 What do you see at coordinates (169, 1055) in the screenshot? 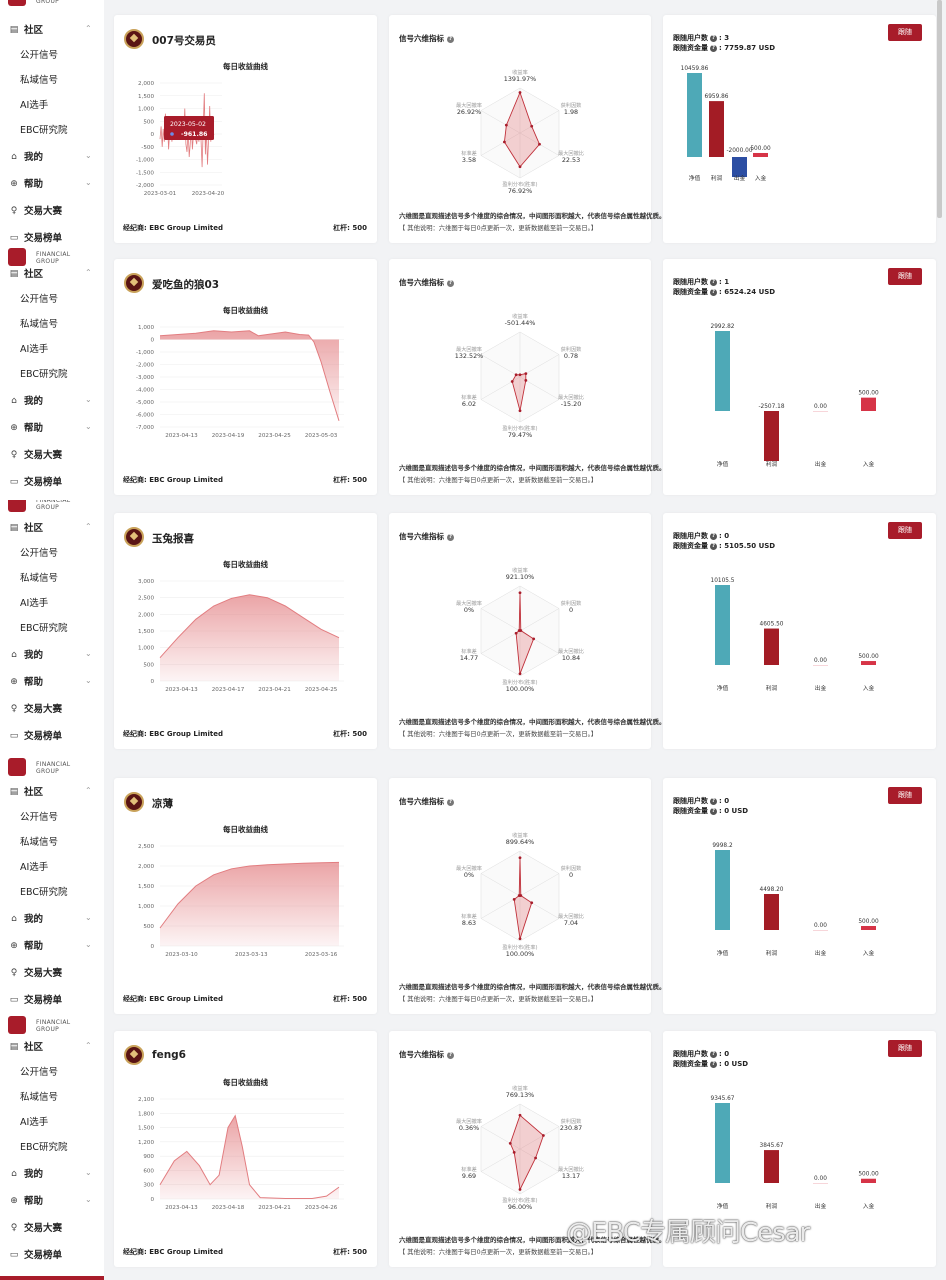
I see `trader-name: feng6` at bounding box center [169, 1055].